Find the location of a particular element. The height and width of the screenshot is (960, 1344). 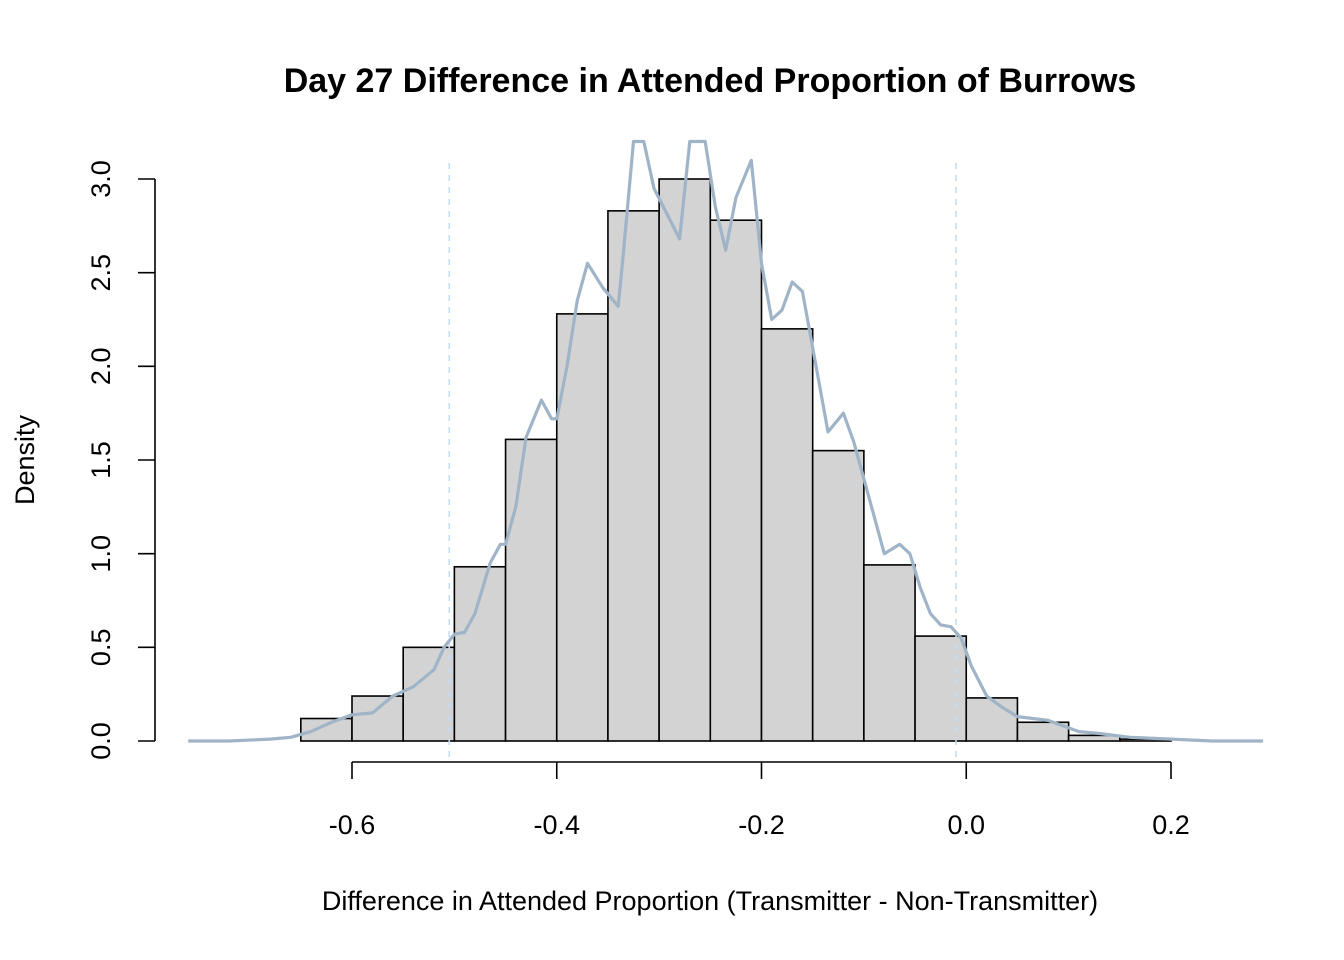

y-tick-label: 1.0 is located at coordinates (101, 554).